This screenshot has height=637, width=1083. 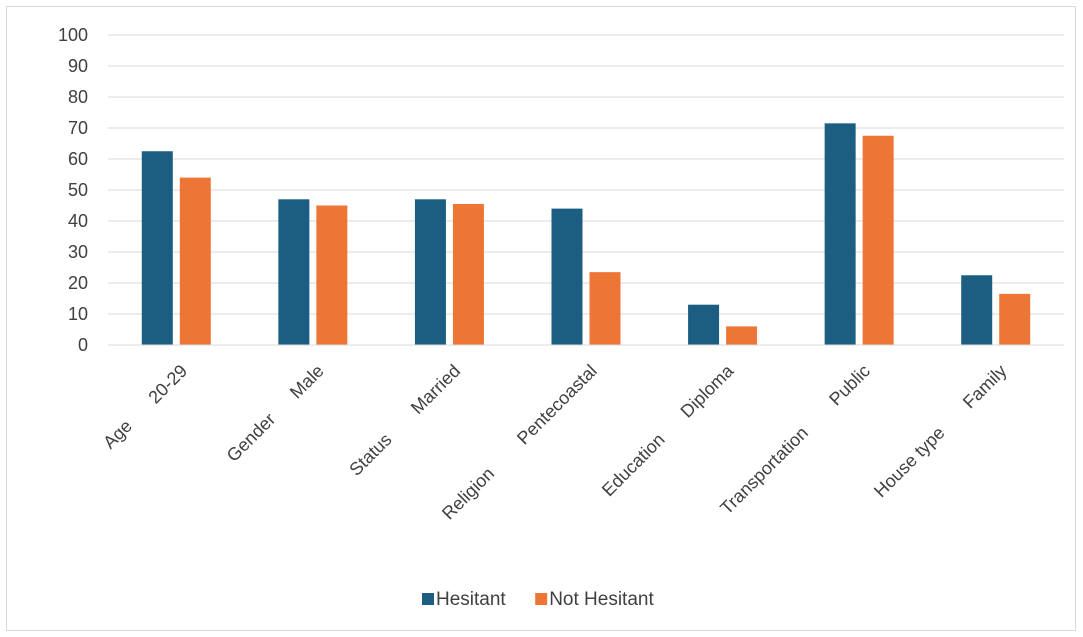 I want to click on y-tick-label: 20, so click(x=78, y=283).